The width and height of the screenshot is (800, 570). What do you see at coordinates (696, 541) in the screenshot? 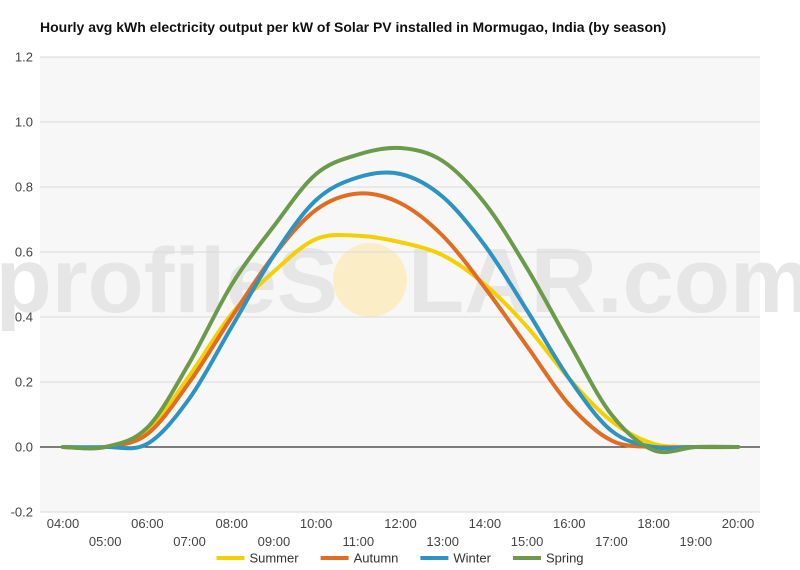
I see `x-tick-label: 19:00` at bounding box center [696, 541].